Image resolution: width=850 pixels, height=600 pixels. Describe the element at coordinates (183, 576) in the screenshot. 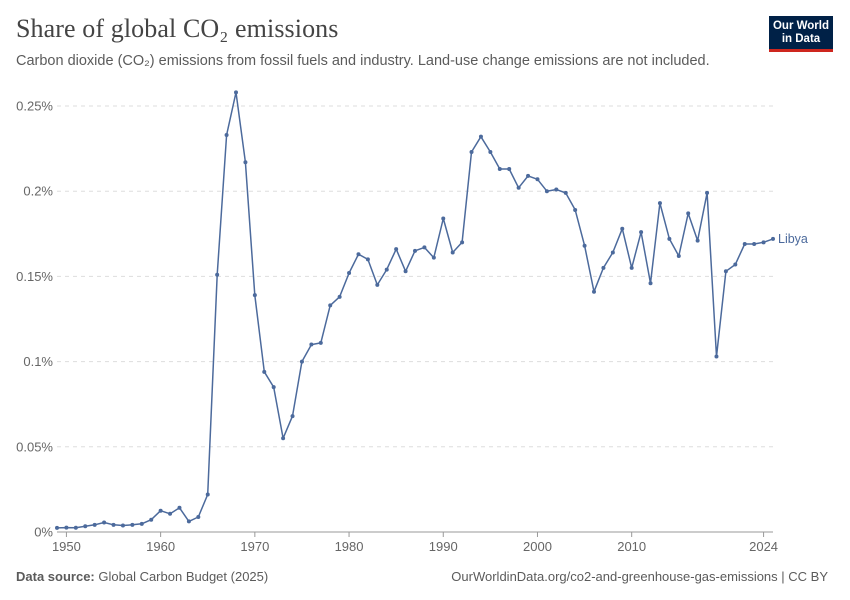

I see `data-source-link: Global Carbon Budget (2025)` at that location.